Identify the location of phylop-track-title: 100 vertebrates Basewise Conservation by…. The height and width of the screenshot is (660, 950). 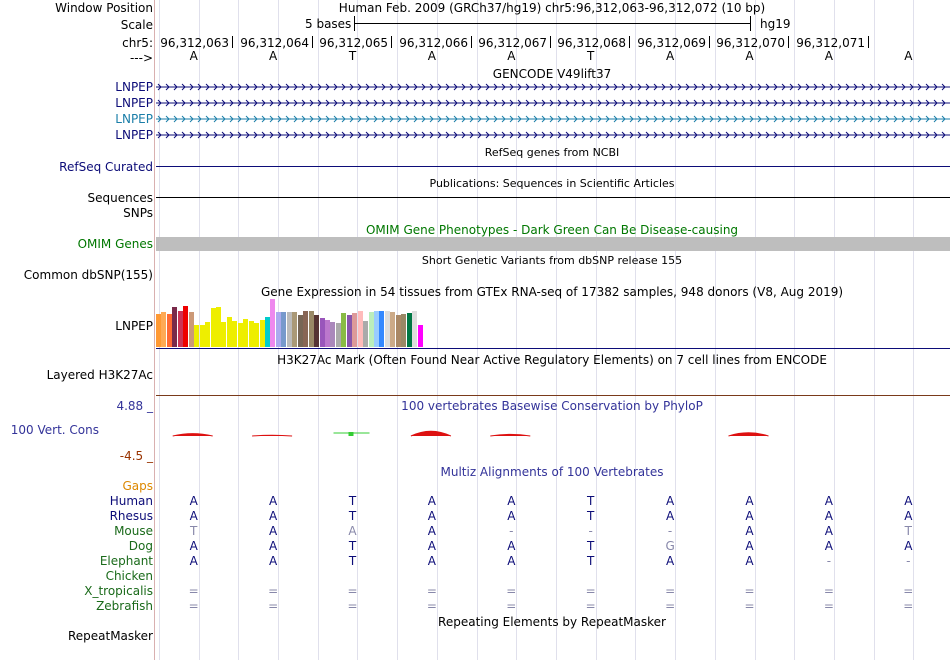
(552, 406).